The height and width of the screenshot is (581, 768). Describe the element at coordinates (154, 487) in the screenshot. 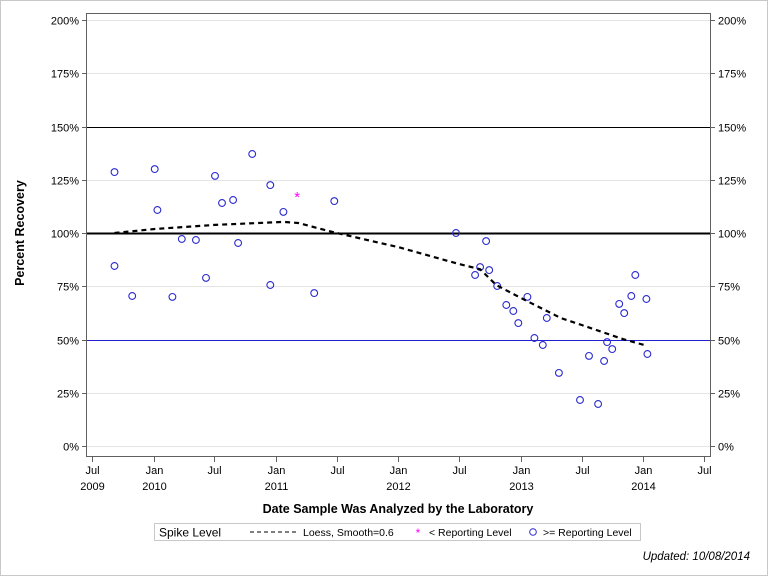

I see `x-tick-year-label: 2010` at that location.